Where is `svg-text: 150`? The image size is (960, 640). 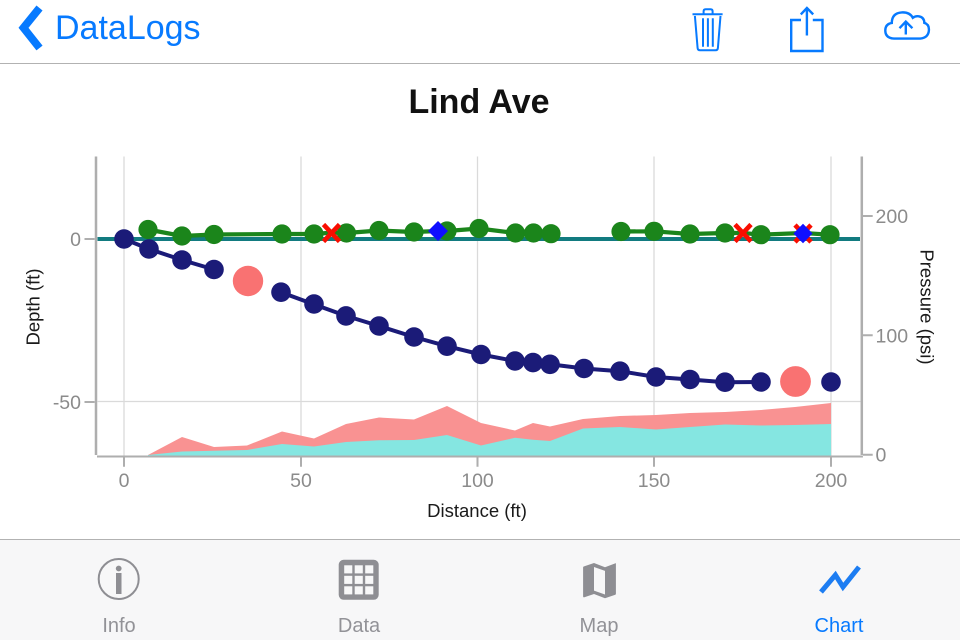
svg-text: 150 is located at coordinates (654, 481).